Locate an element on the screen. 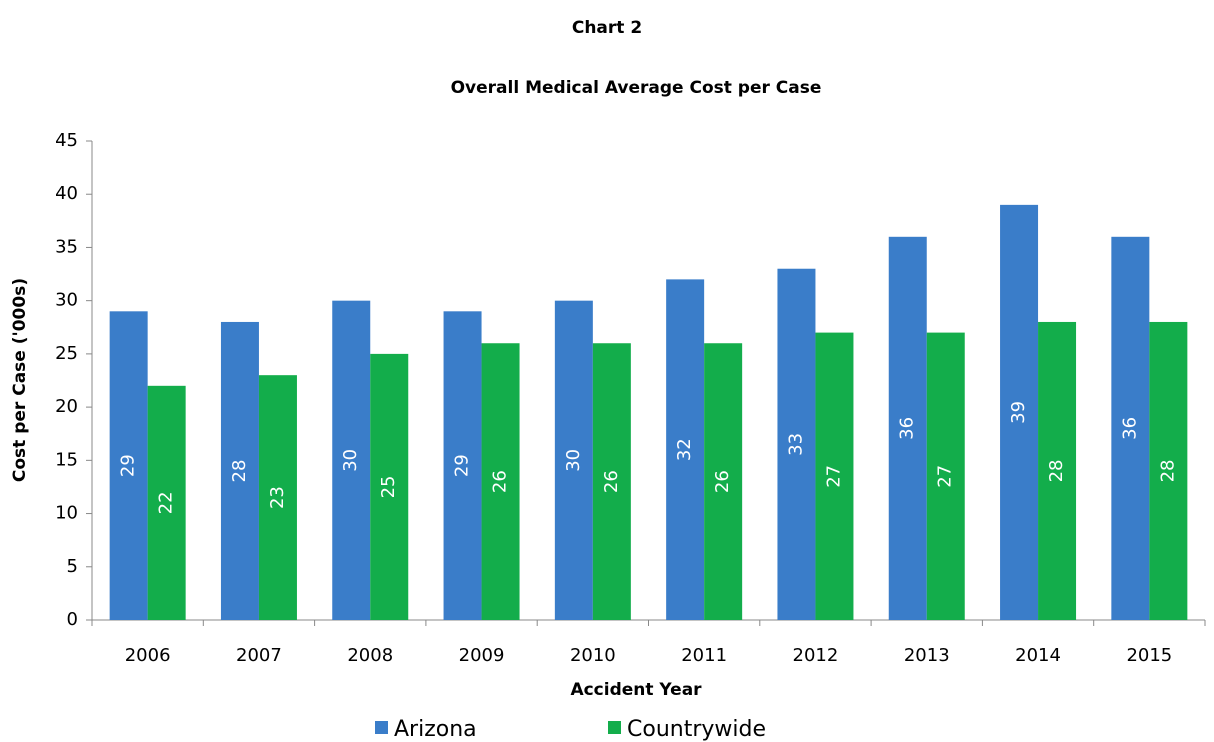 The height and width of the screenshot is (742, 1214). y-tick-label: 45 is located at coordinates (66, 140).